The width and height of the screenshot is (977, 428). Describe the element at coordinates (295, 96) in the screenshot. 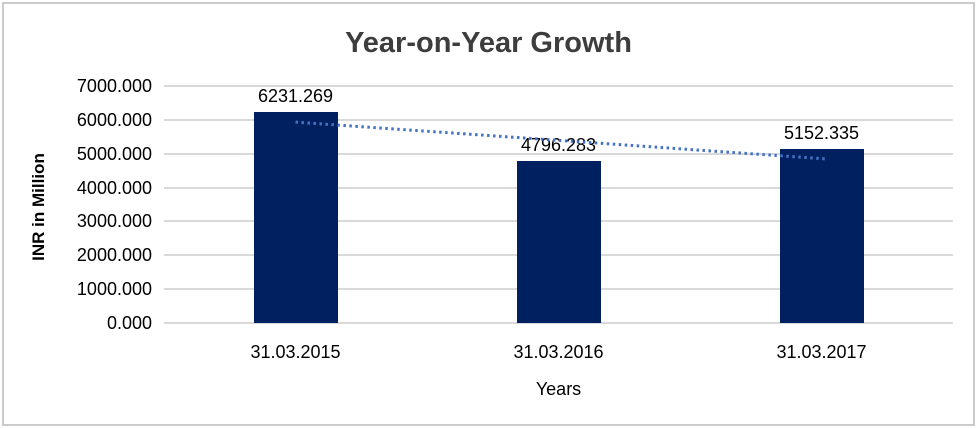

I see `data-label: 6231.269` at that location.